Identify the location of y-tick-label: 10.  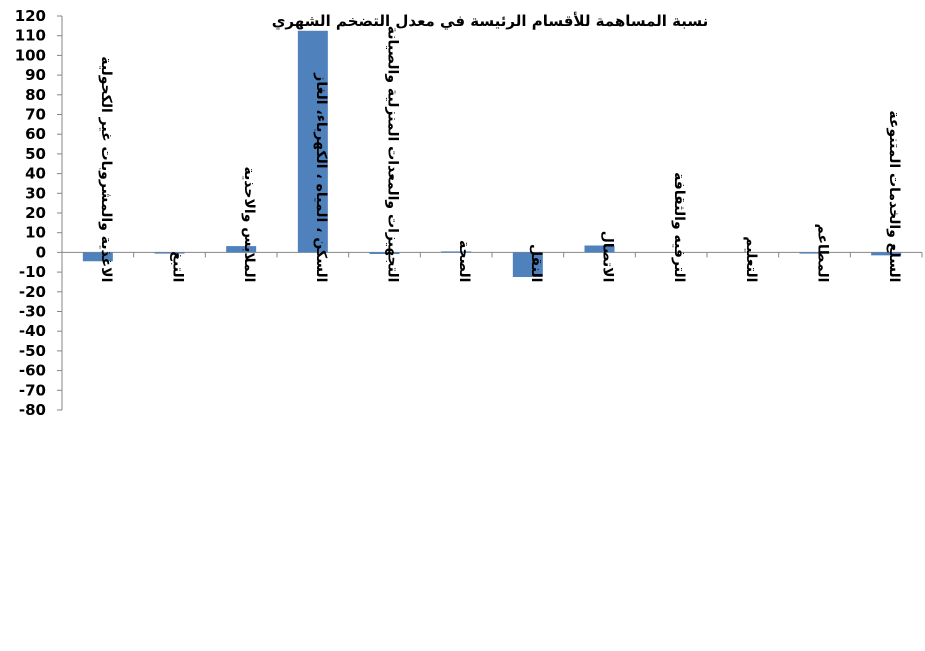
(35, 233).